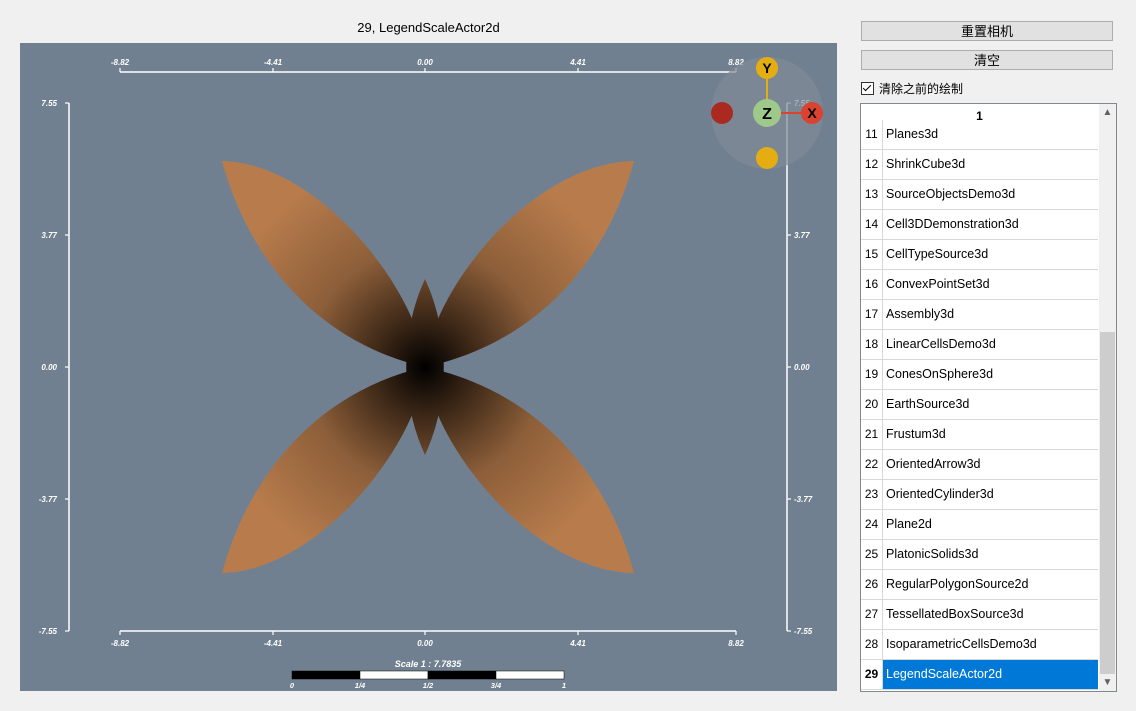 The height and width of the screenshot is (711, 1136). What do you see at coordinates (979, 435) in the screenshot?
I see `list-item: 21 Frustum3d` at bounding box center [979, 435].